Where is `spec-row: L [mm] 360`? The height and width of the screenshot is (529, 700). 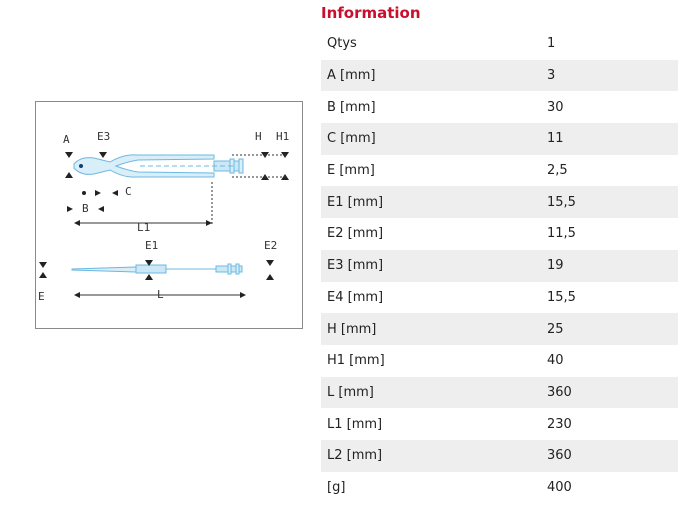
spec-row: L [mm] 360 is located at coordinates (499, 392).